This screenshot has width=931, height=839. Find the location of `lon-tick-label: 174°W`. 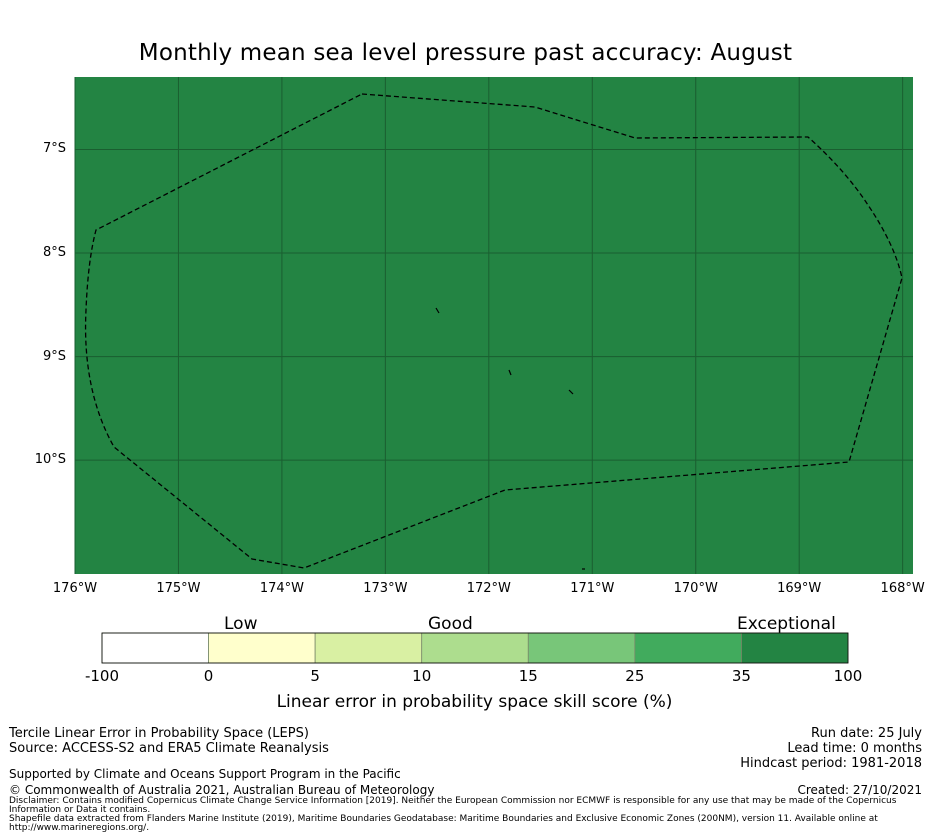

lon-tick-label: 174°W is located at coordinates (281, 588).